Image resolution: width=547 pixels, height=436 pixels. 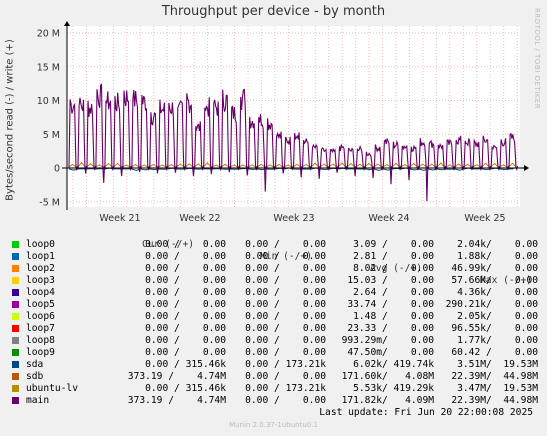 I want to click on legend-max: 1.77k/ 0.00, so click(x=491, y=340).